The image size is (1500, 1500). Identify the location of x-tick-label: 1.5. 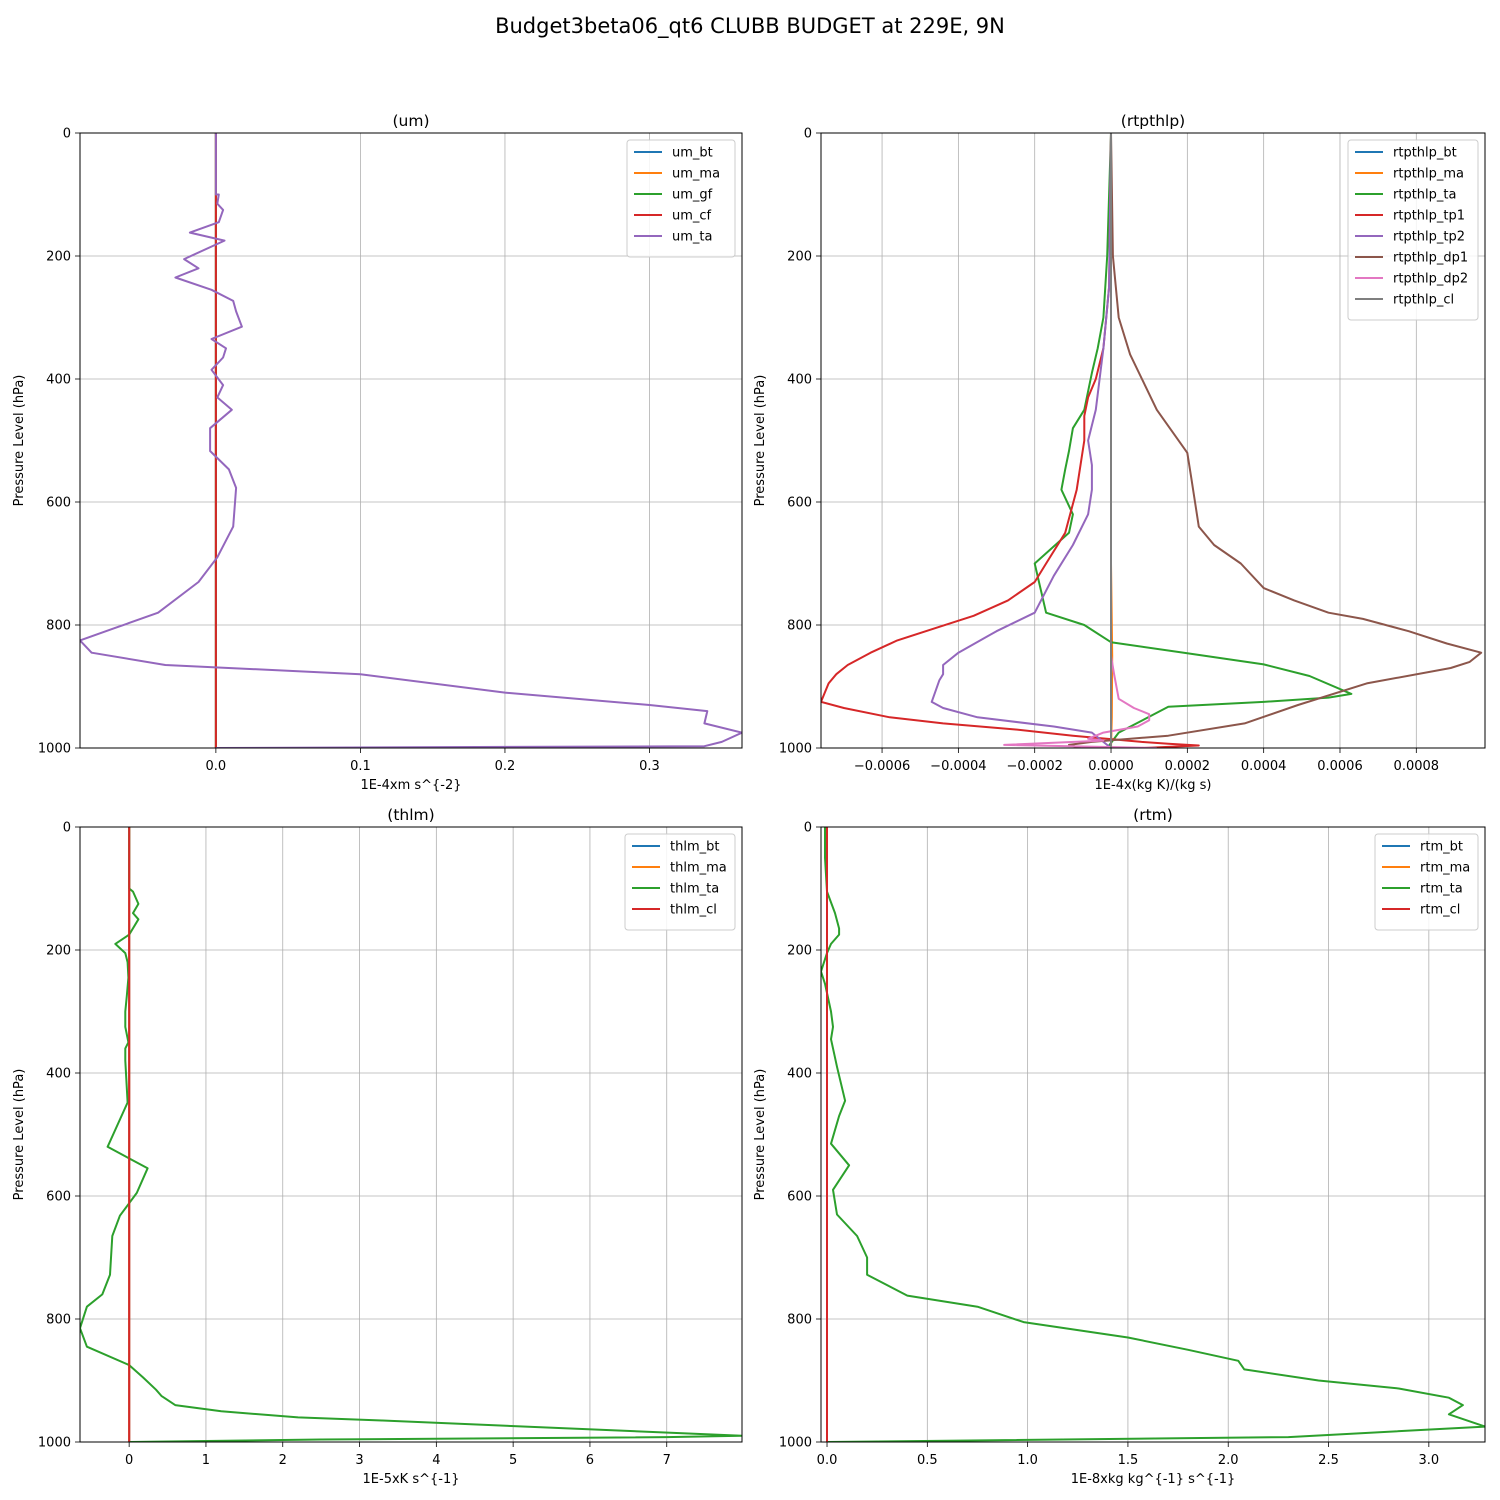
(1128, 1460).